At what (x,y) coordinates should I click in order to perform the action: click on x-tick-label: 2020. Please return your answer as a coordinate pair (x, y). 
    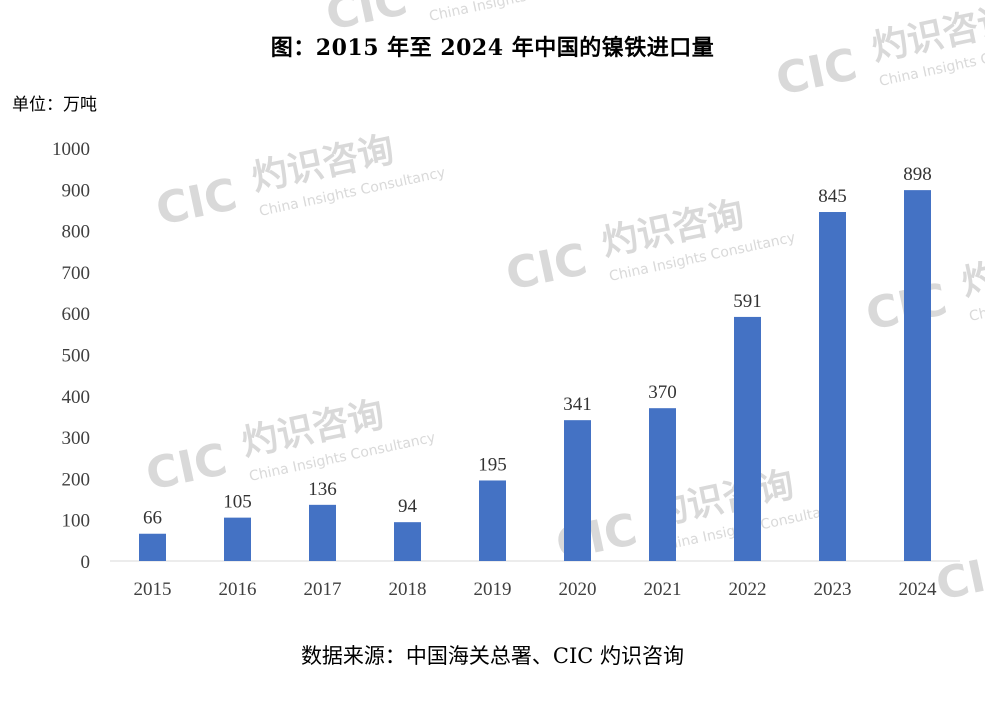
    Looking at the image, I should click on (578, 589).